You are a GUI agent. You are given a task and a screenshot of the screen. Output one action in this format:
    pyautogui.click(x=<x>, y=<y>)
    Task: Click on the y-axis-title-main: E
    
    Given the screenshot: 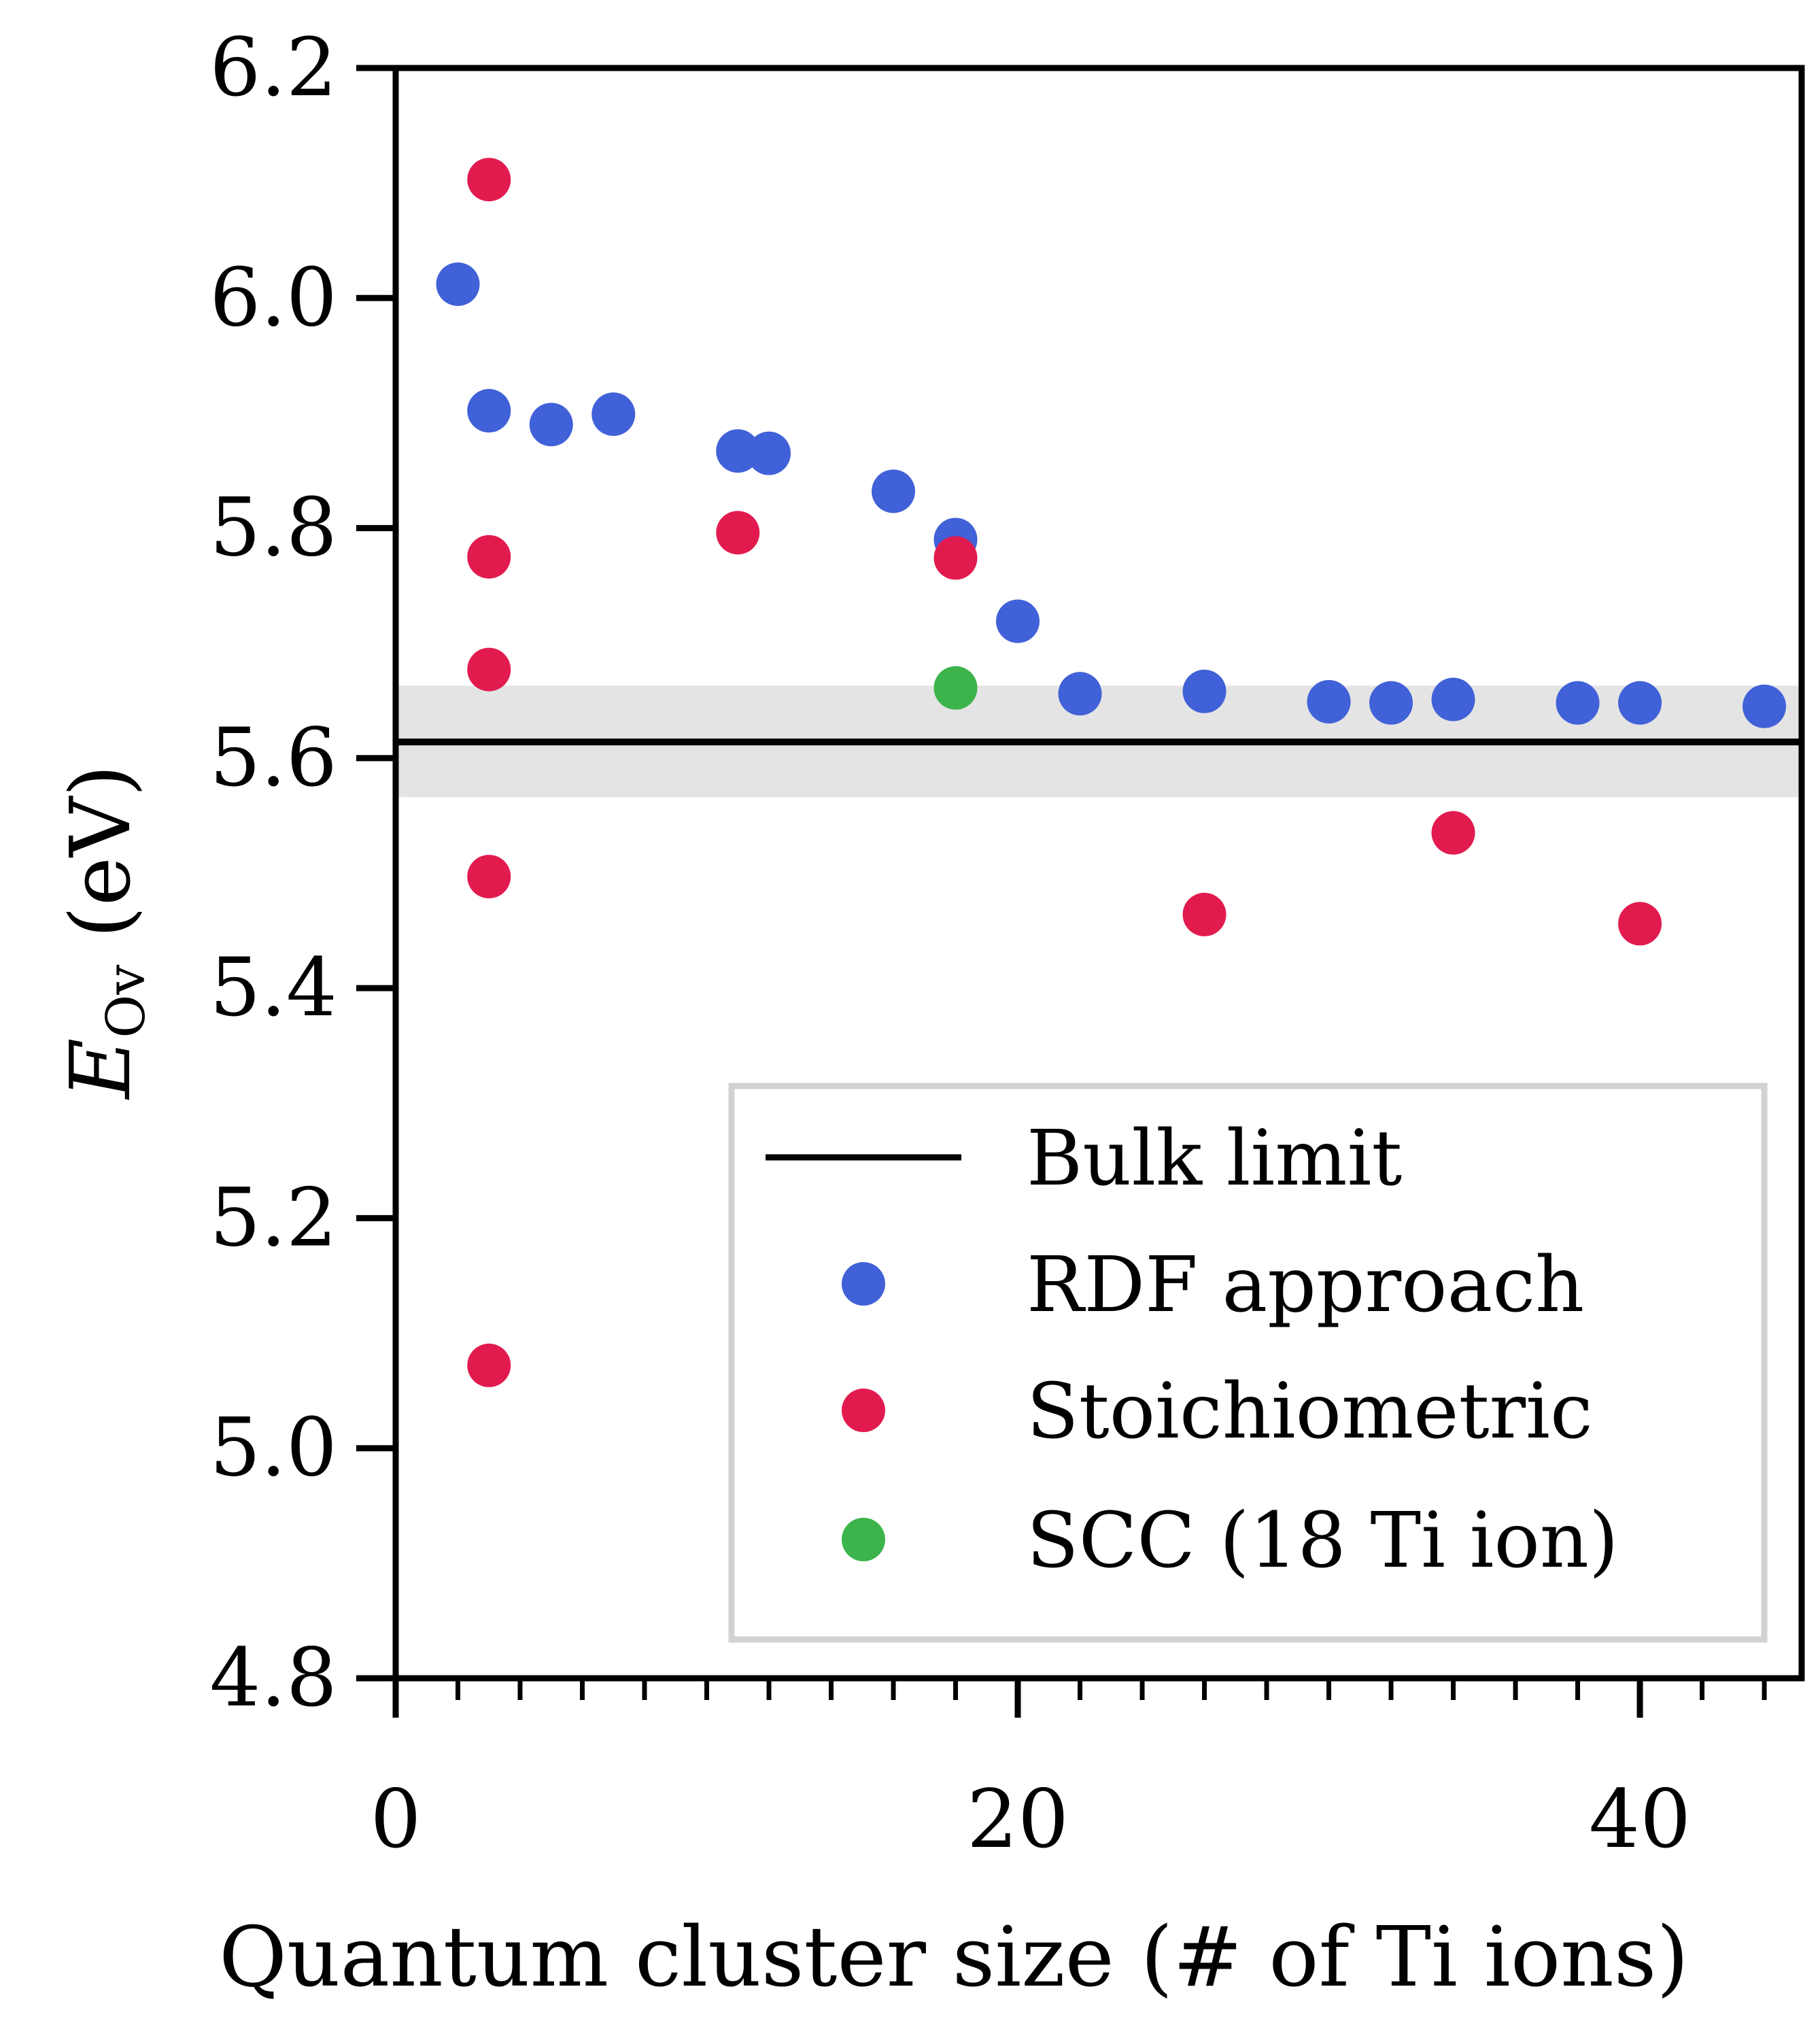 What is the action you would take?
    pyautogui.click(x=100, y=1069)
    